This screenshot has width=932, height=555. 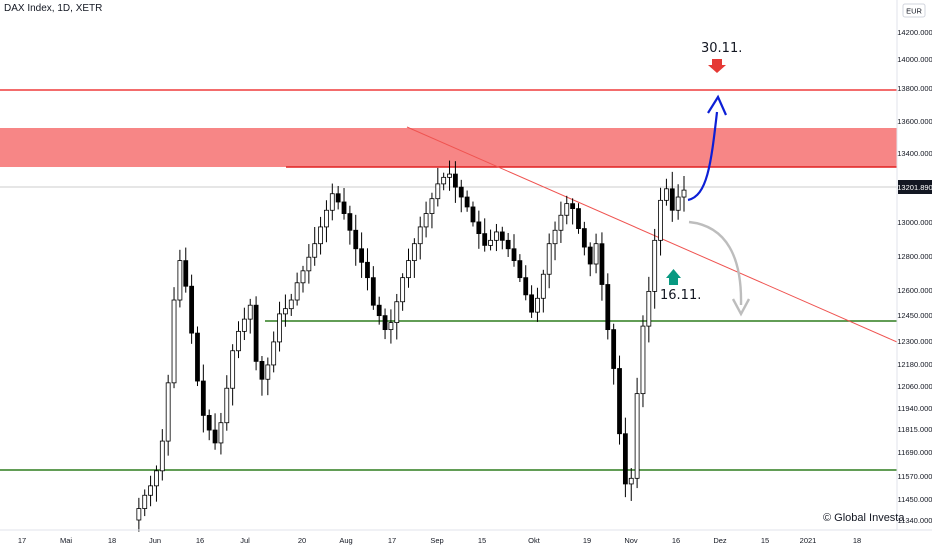 I want to click on drawings, so click(x=708, y=188).